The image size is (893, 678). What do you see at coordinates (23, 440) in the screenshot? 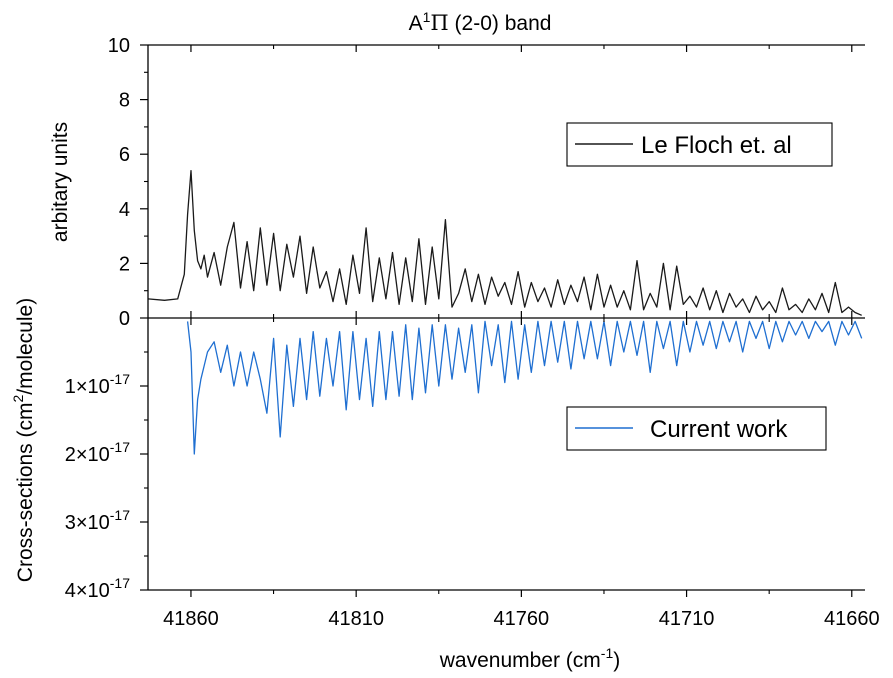
I see `bottom-y-axis-title: Cross-sections (cm2/molecule)` at bounding box center [23, 440].